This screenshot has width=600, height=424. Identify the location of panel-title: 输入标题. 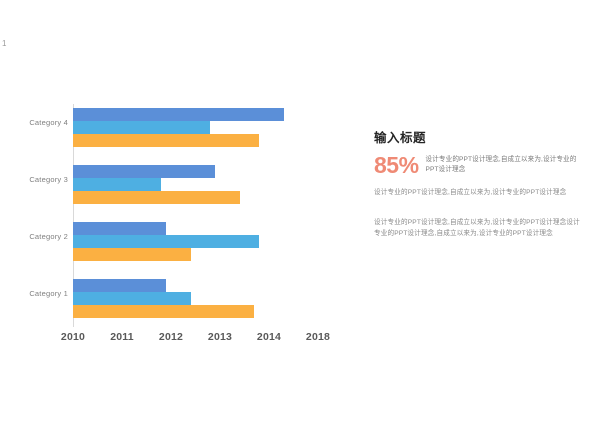
(400, 138).